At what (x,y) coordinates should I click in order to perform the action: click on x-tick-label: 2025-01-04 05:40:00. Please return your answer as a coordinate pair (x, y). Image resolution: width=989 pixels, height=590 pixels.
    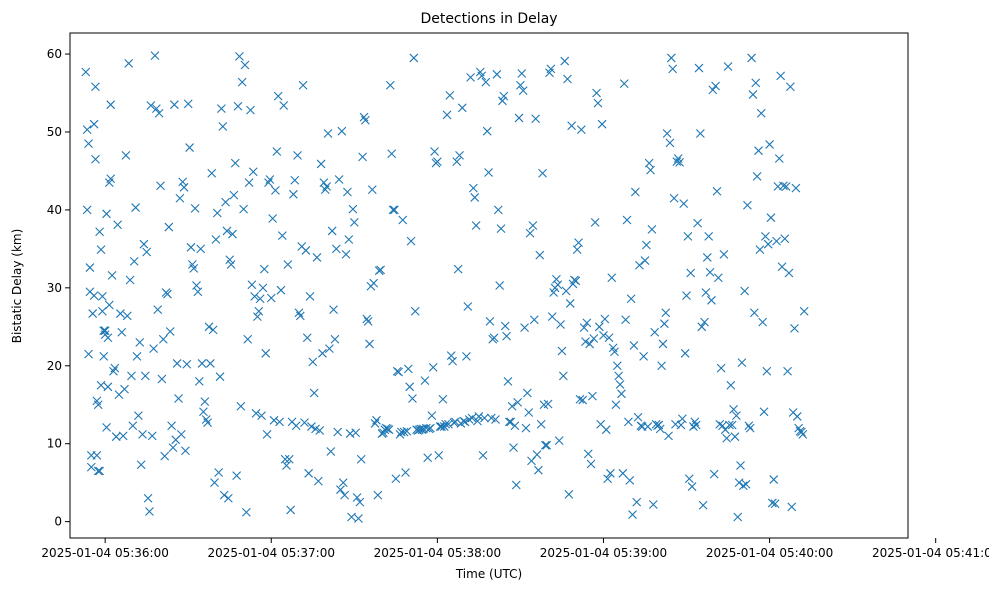
    Looking at the image, I should click on (769, 553).